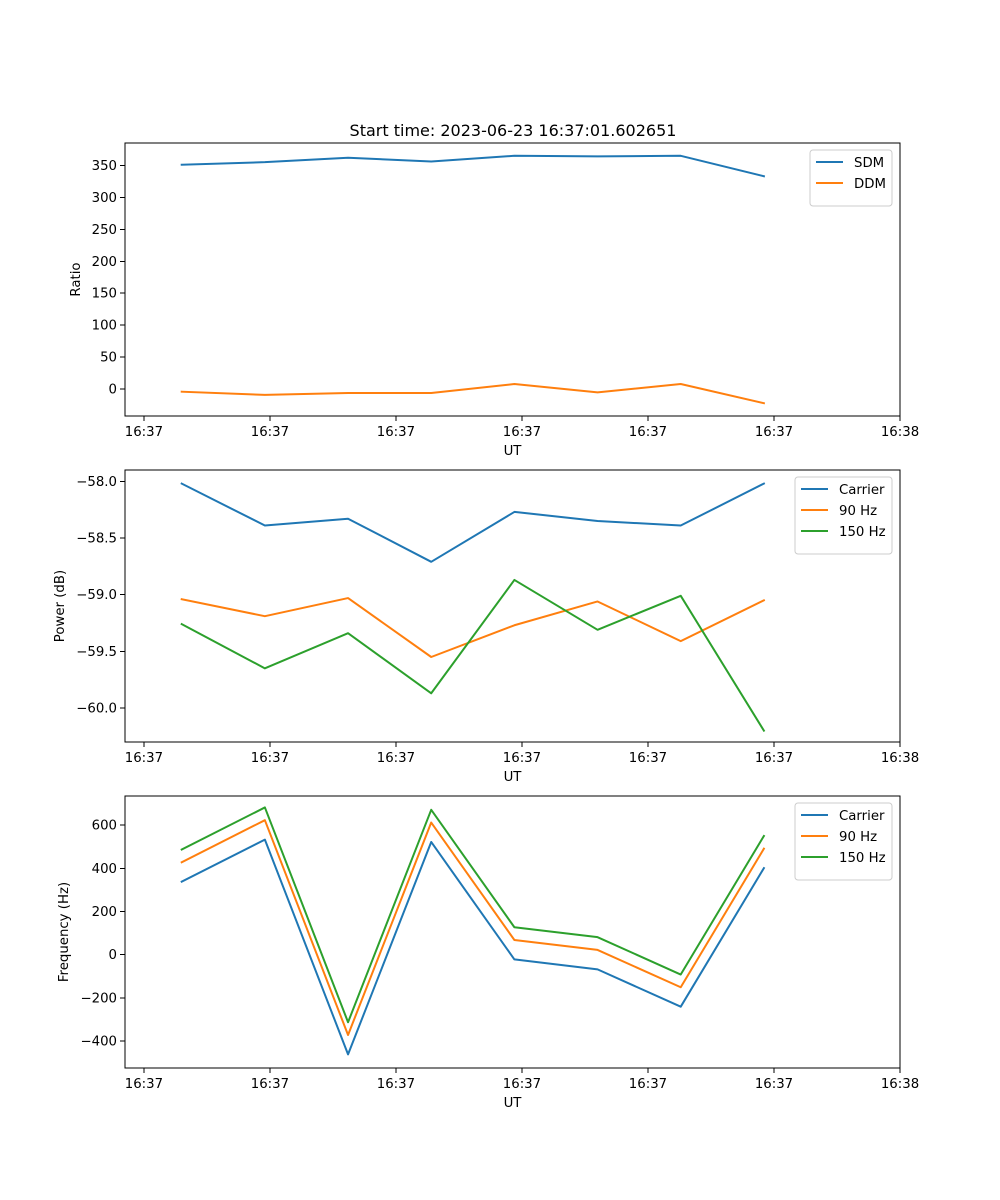  What do you see at coordinates (104, 294) in the screenshot?
I see `y-tick-label: 150` at bounding box center [104, 294].